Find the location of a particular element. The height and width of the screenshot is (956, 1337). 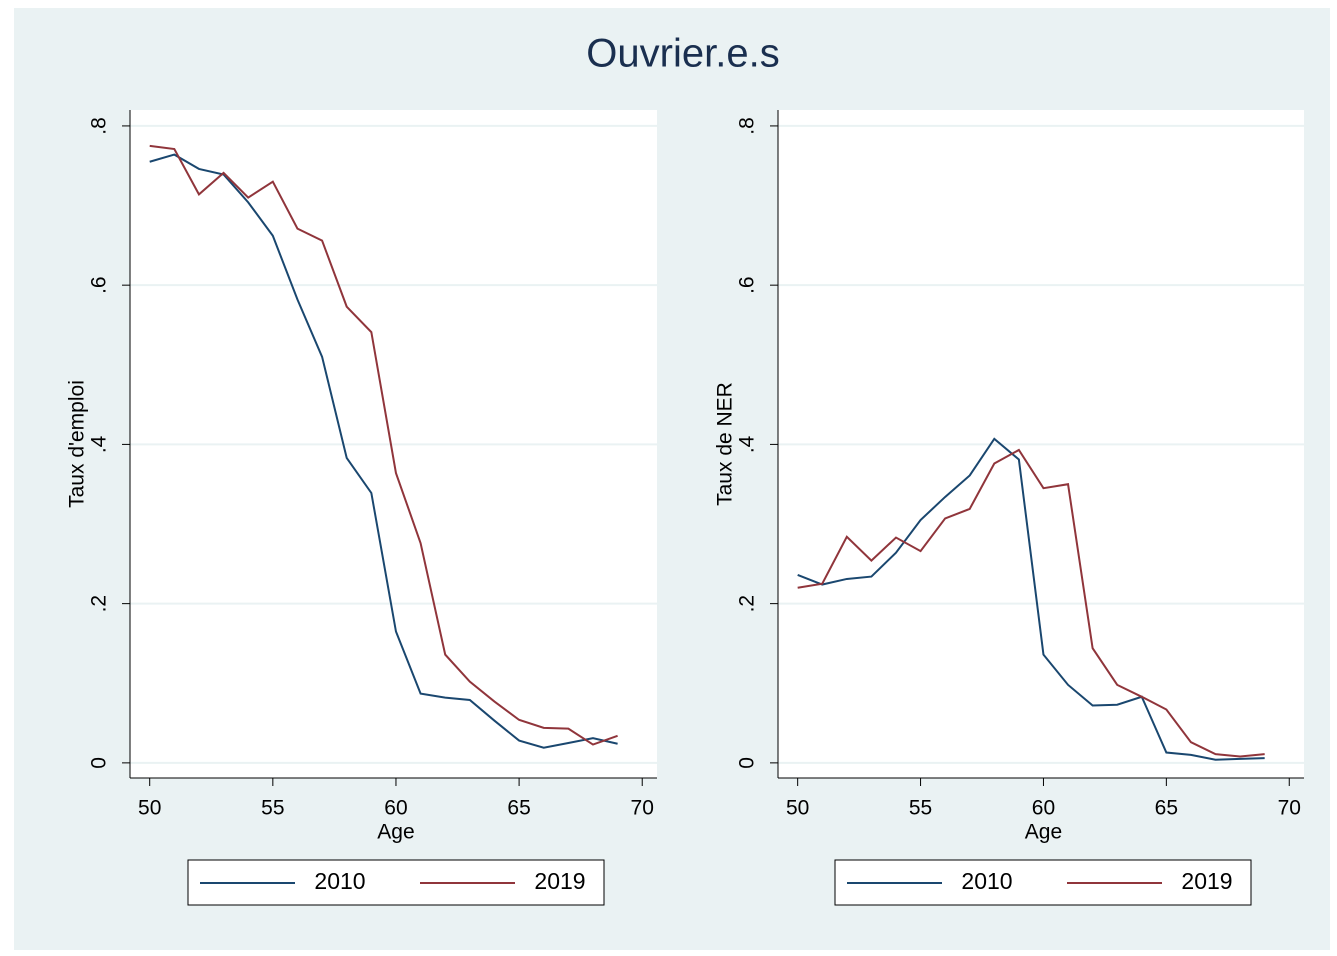

chart-title: Ouvrier.e.s is located at coordinates (682, 54).